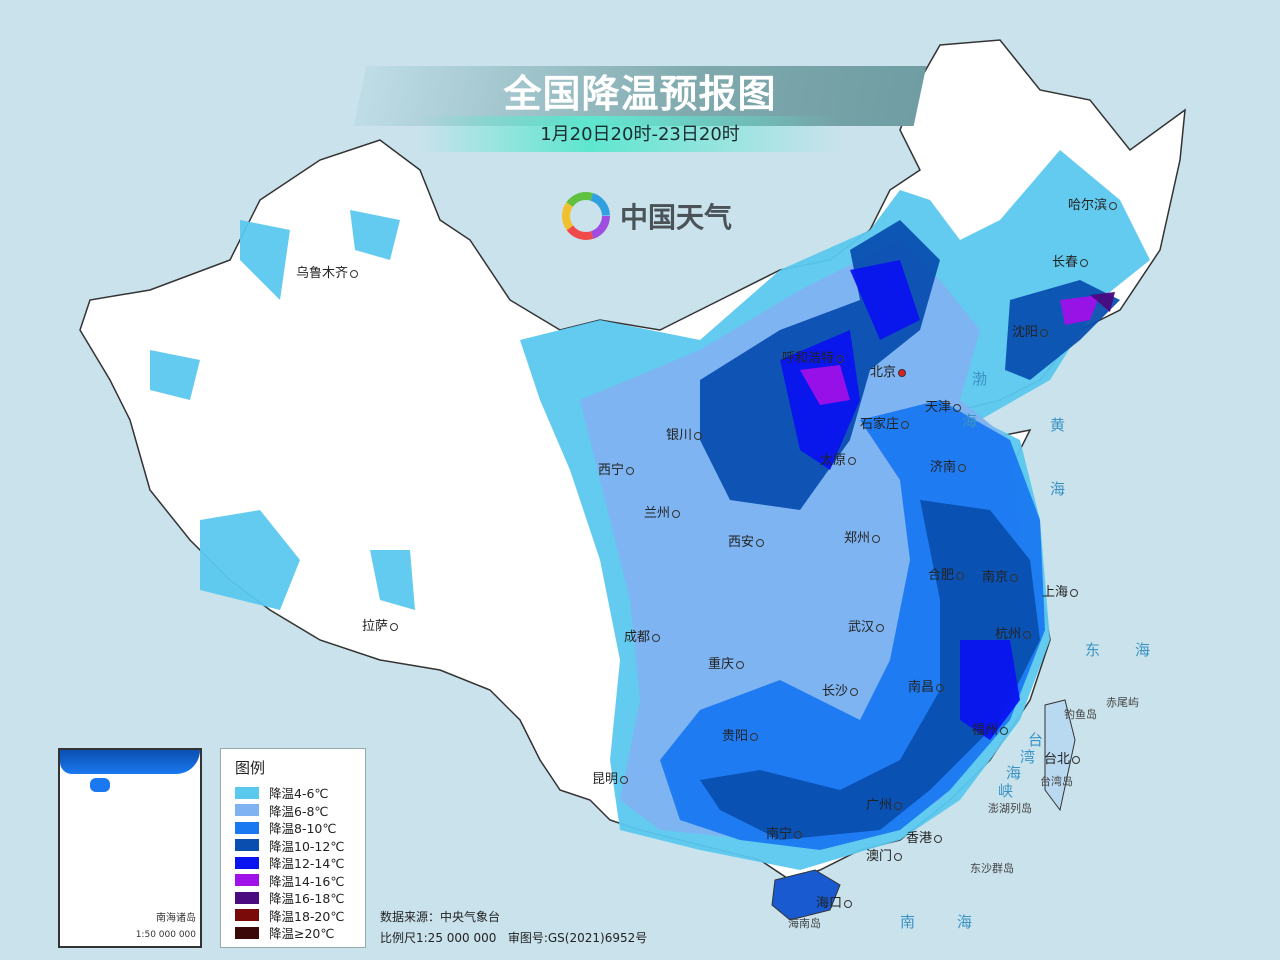  I want to click on city-name: 昆明, so click(605, 779).